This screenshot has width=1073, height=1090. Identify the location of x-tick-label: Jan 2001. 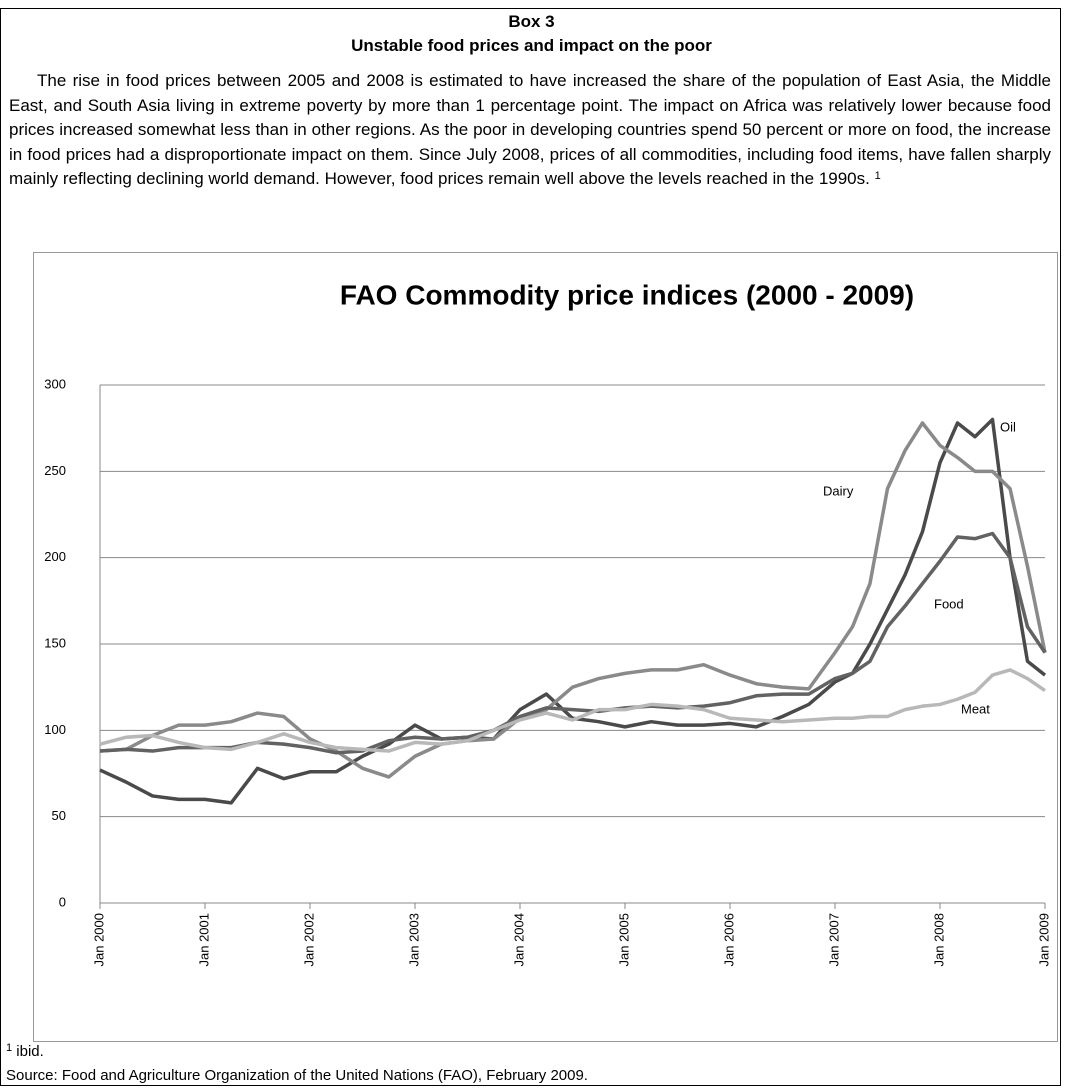
(203, 940).